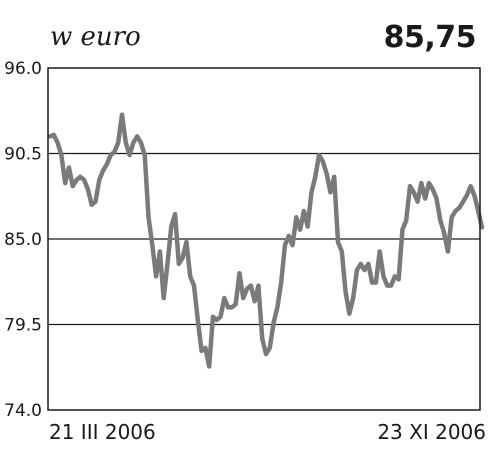 The width and height of the screenshot is (500, 460). Describe the element at coordinates (102, 432) in the screenshot. I see `x-start-label: 21 III 2006` at that location.